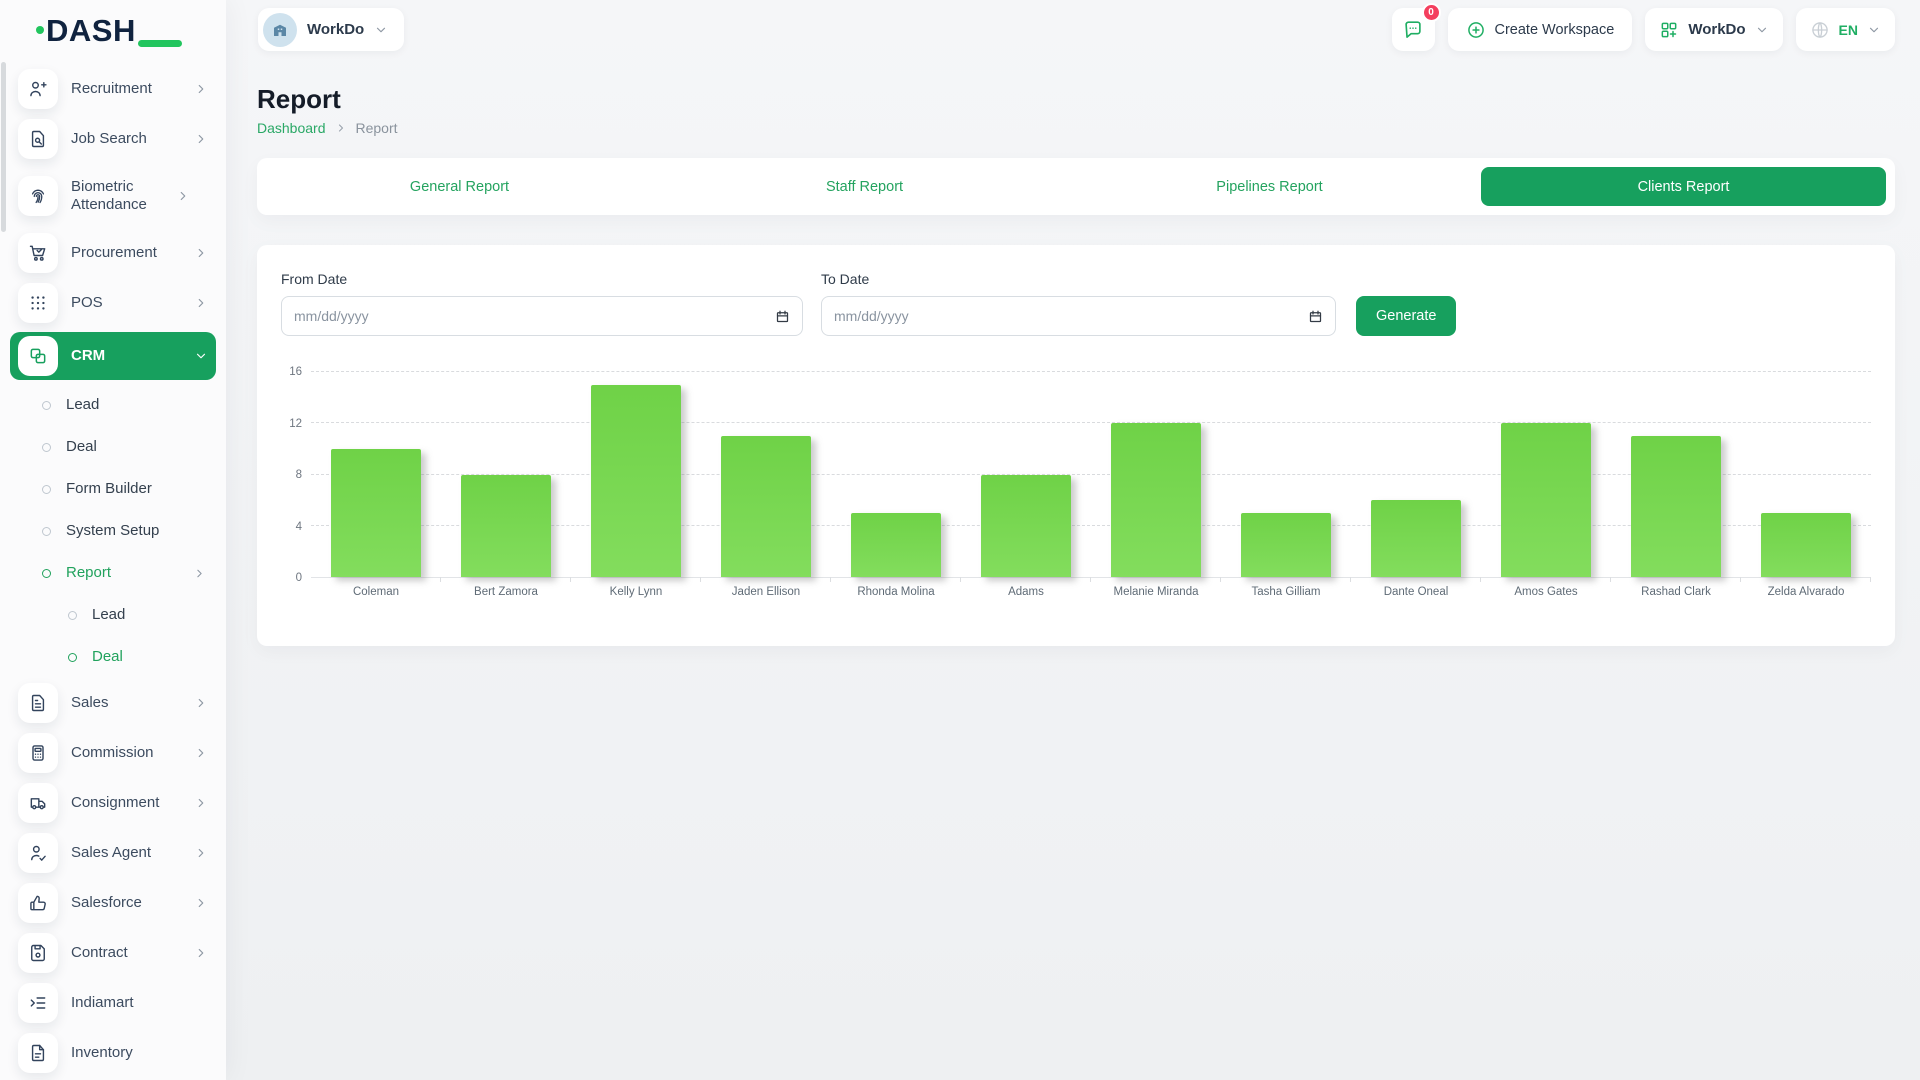 The height and width of the screenshot is (1080, 1920). What do you see at coordinates (38, 303) in the screenshot?
I see `grid-dots-icon` at bounding box center [38, 303].